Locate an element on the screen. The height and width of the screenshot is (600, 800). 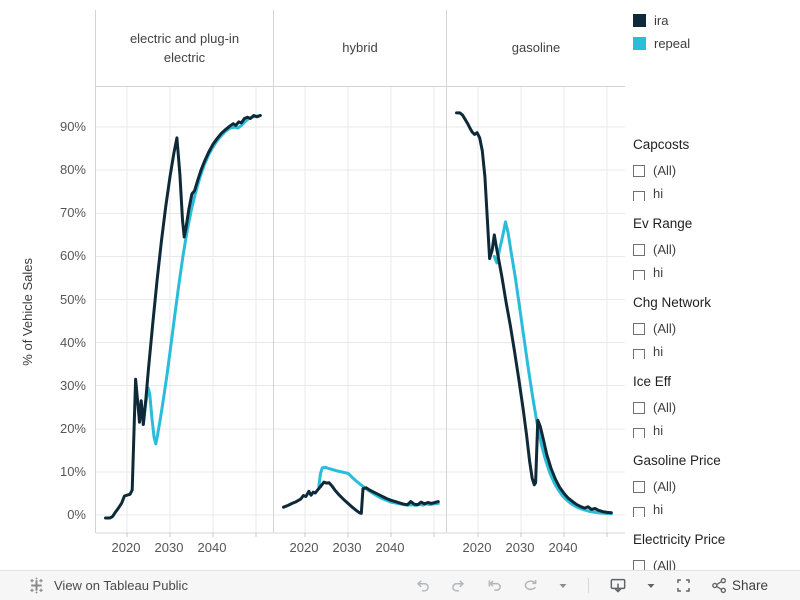
checkbox-chg-network-hi is located at coordinates (639, 354).